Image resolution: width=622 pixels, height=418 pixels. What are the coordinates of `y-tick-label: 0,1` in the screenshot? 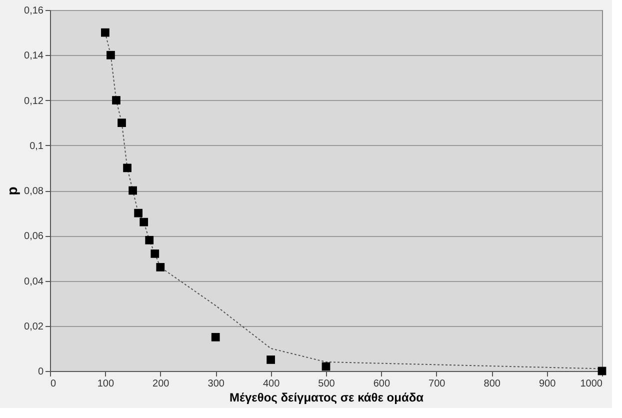 It's located at (37, 146).